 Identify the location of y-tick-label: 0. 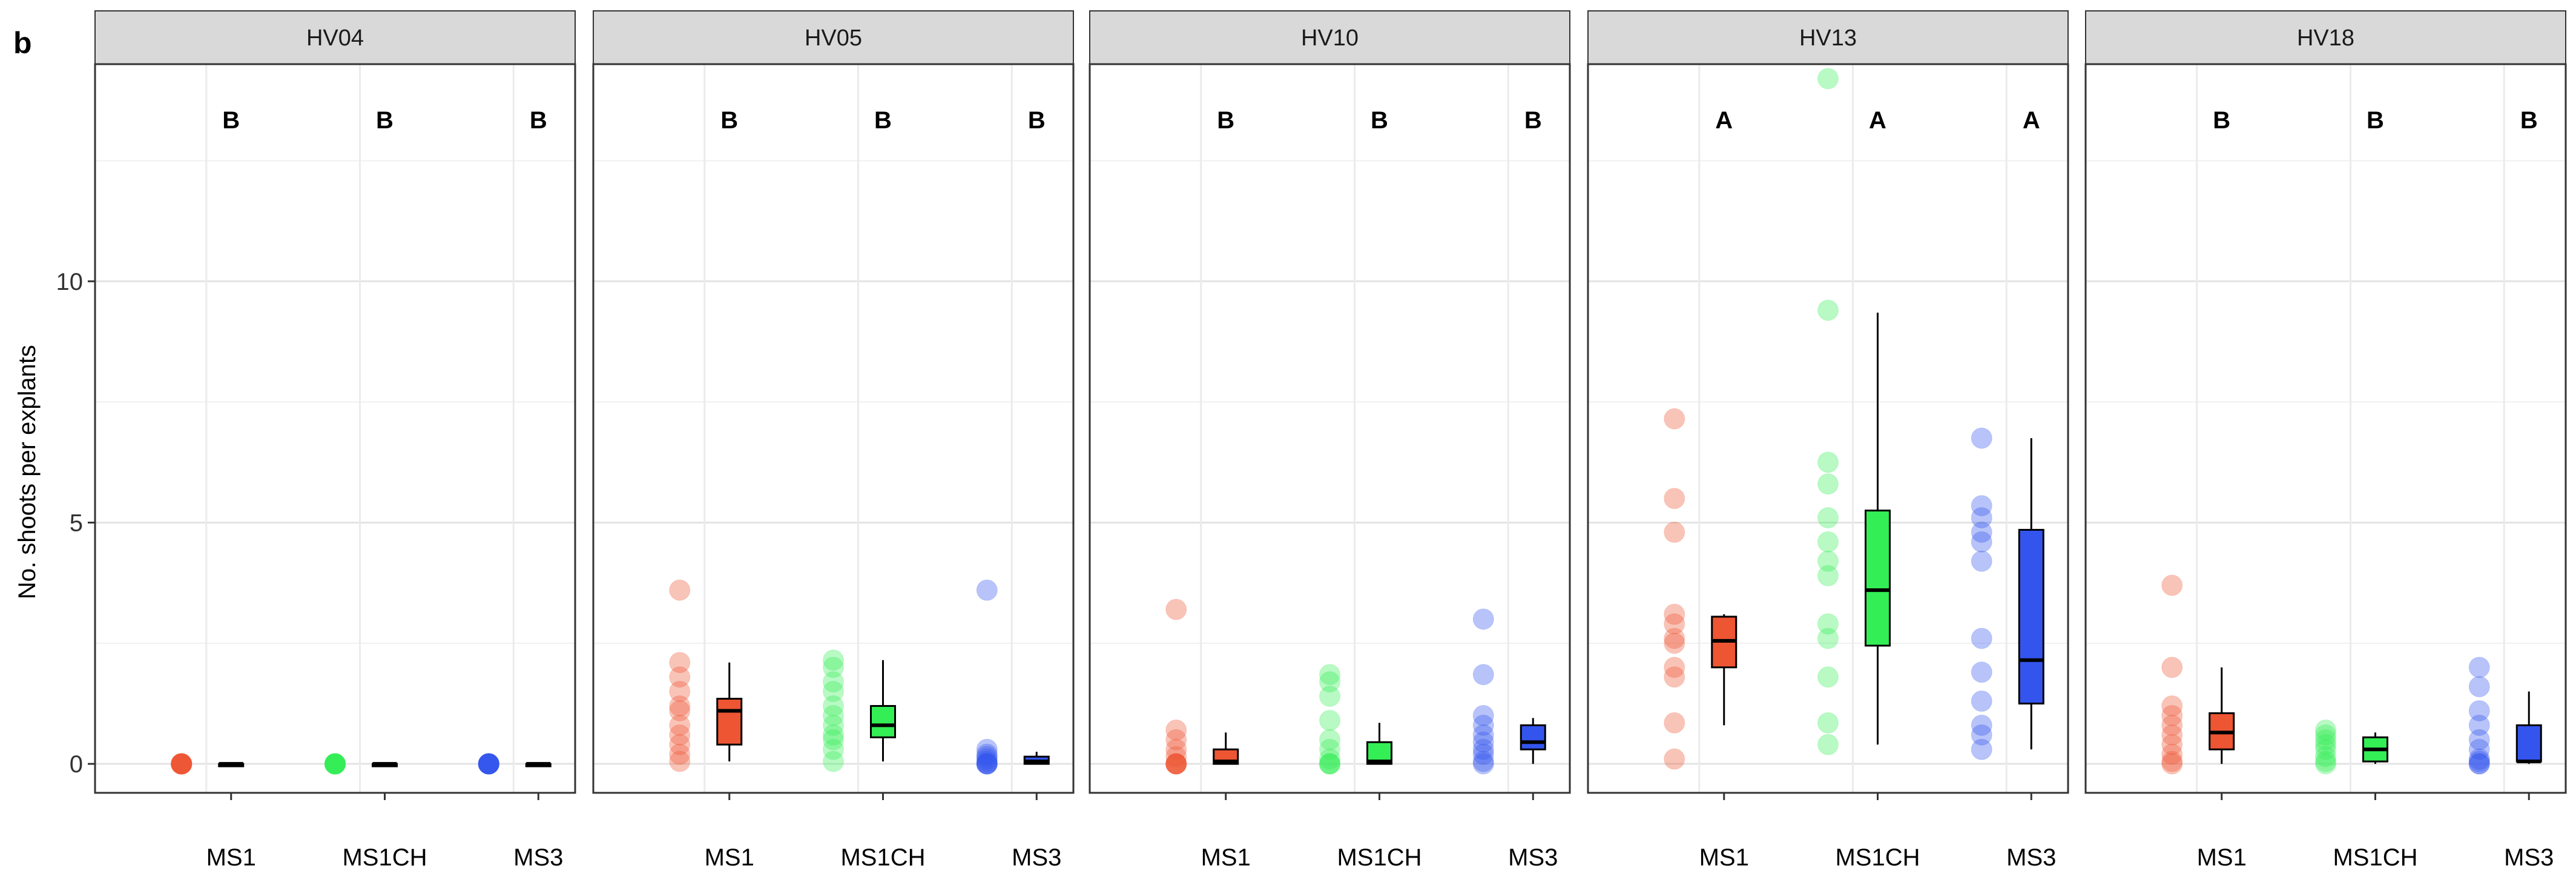
(76, 764).